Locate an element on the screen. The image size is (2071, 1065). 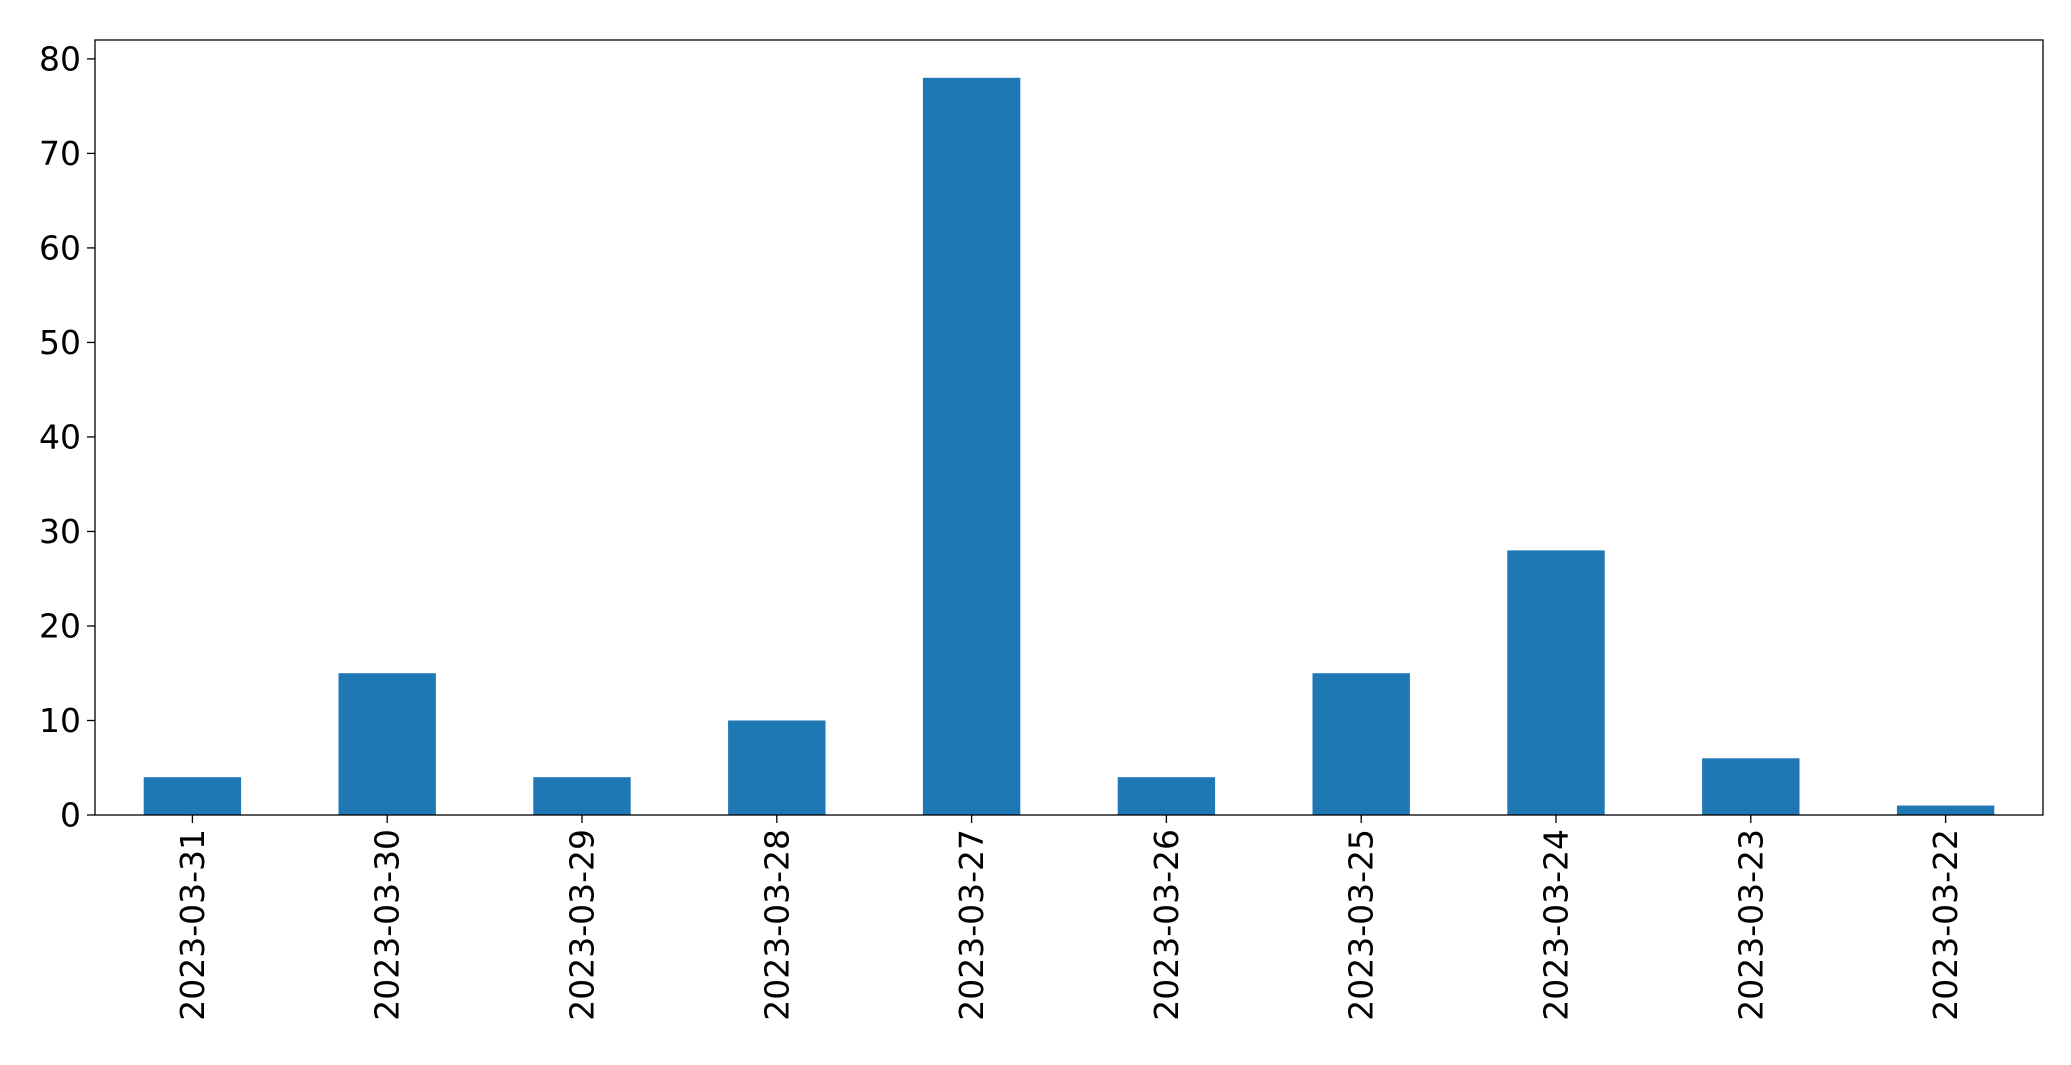
y-tick-label: 80 is located at coordinates (60, 58).